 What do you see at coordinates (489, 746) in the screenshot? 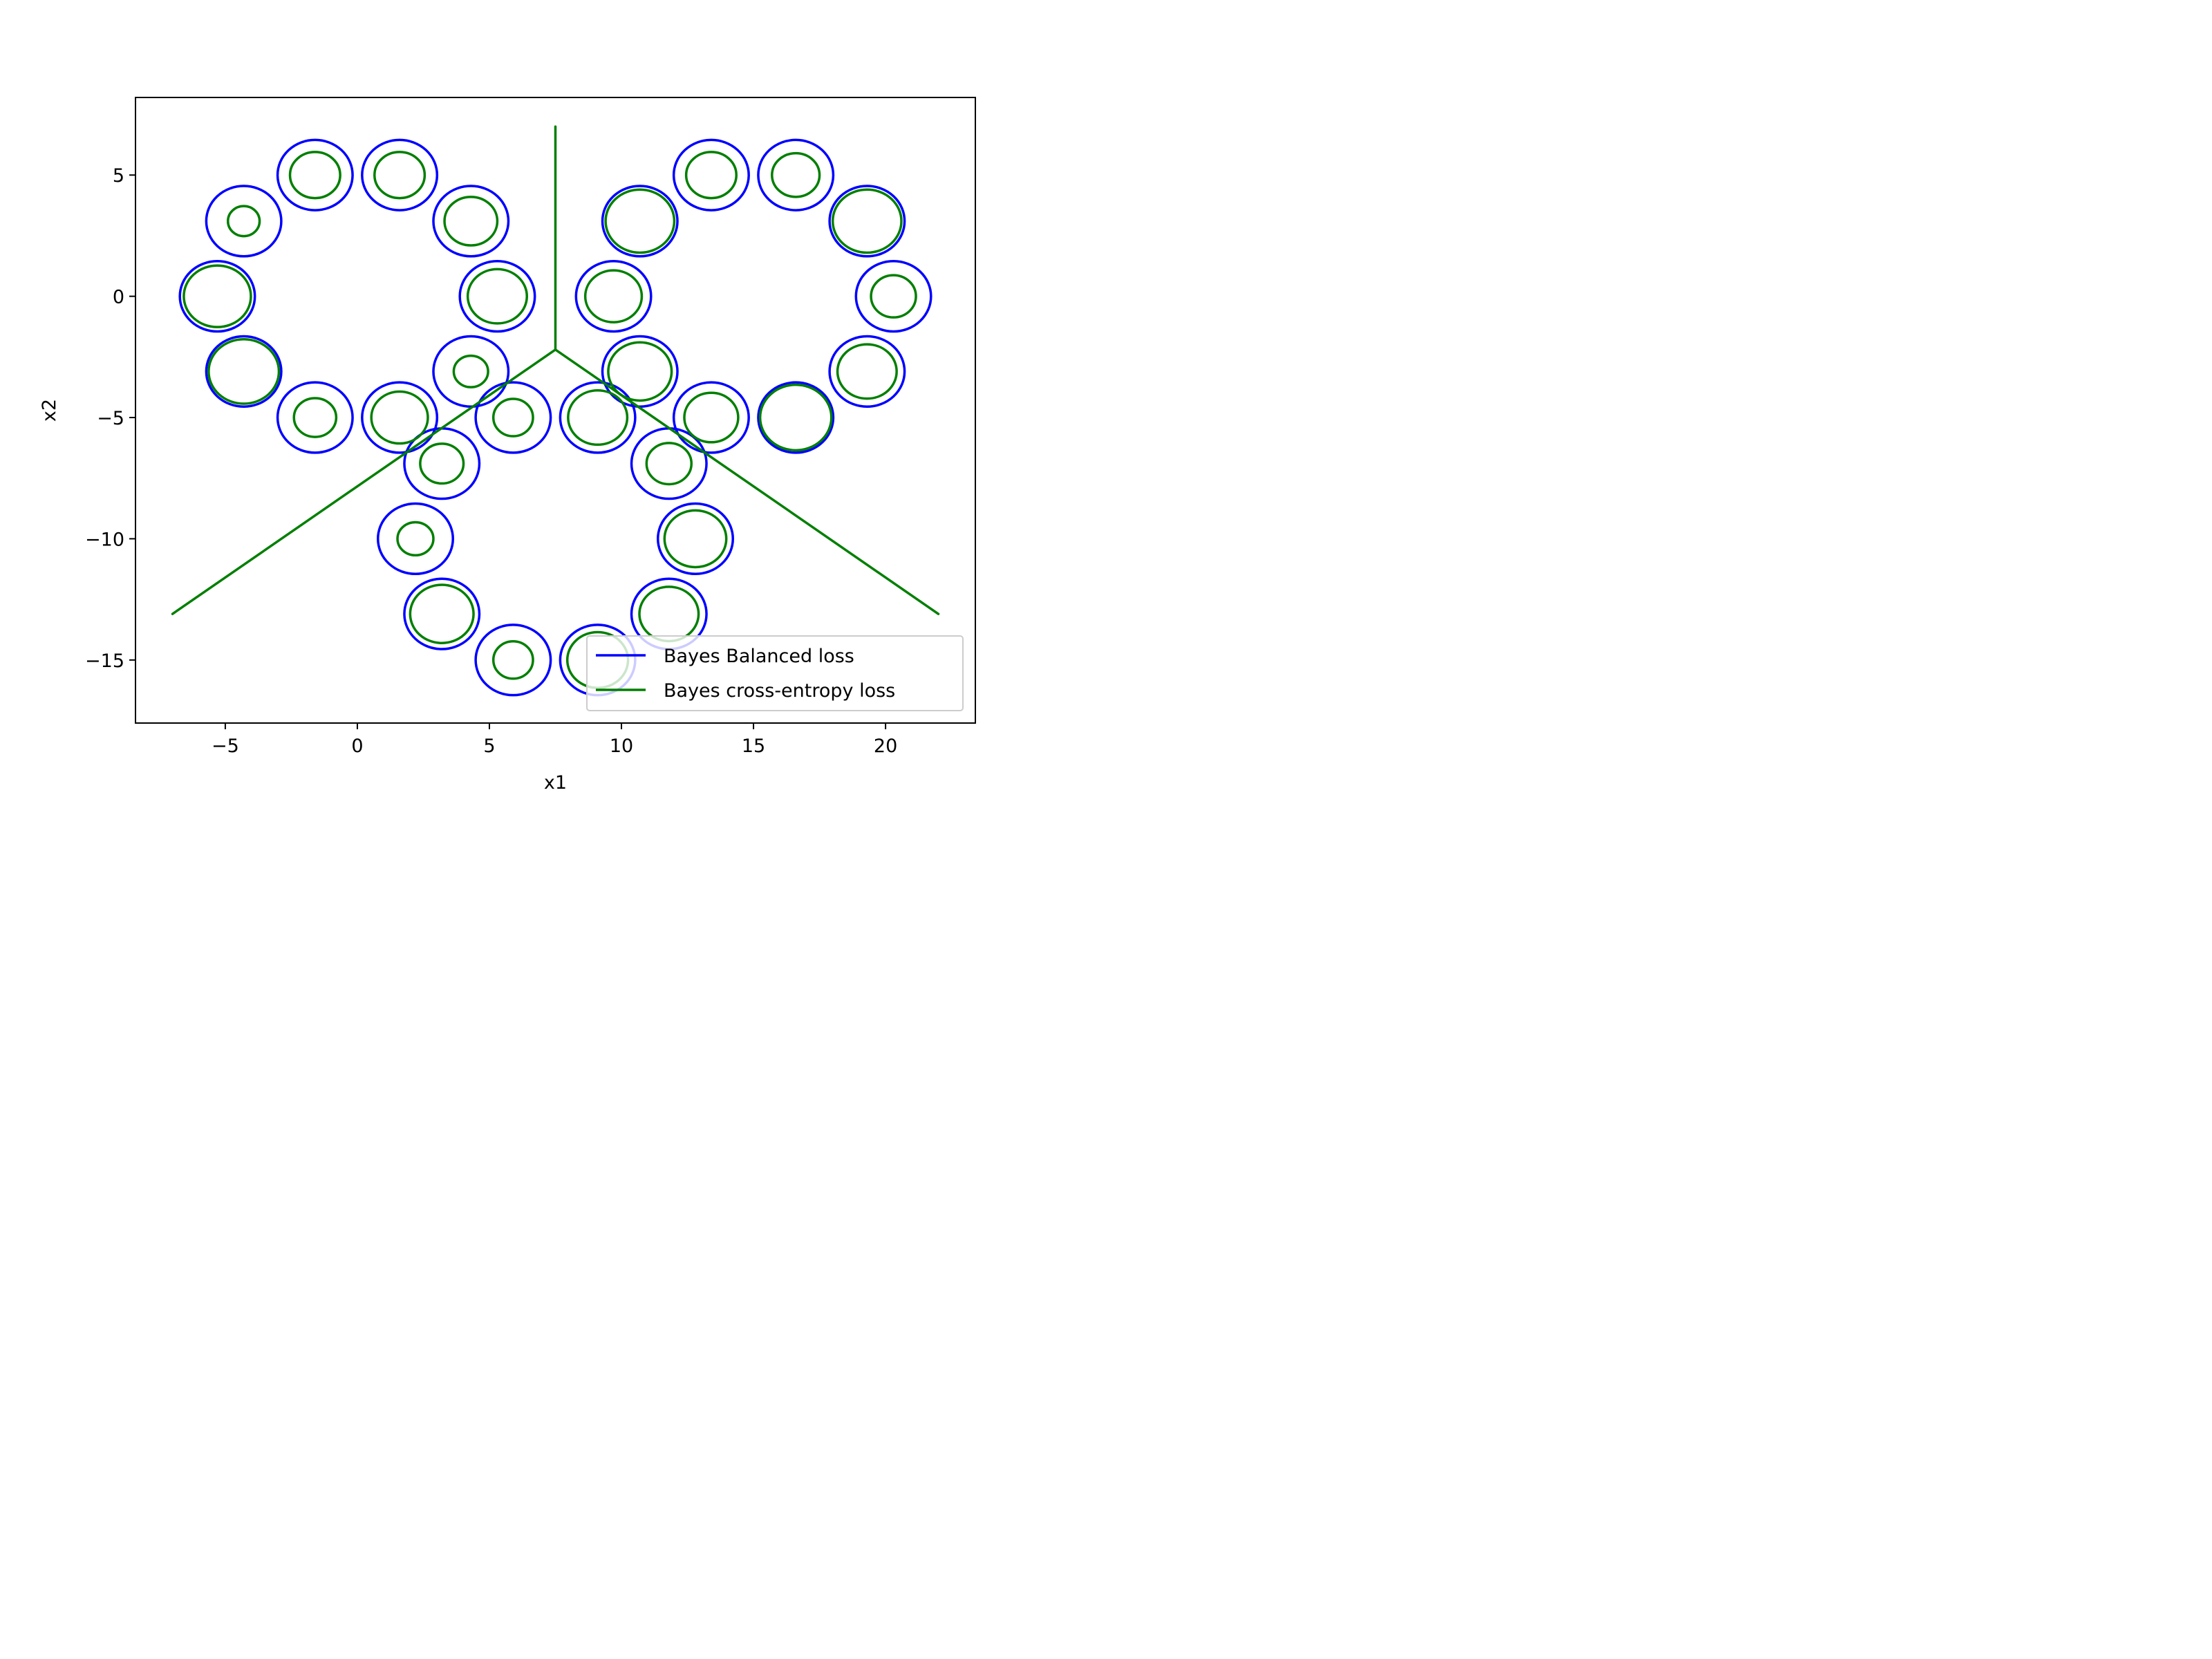
I see `x-tick-label: 5` at bounding box center [489, 746].